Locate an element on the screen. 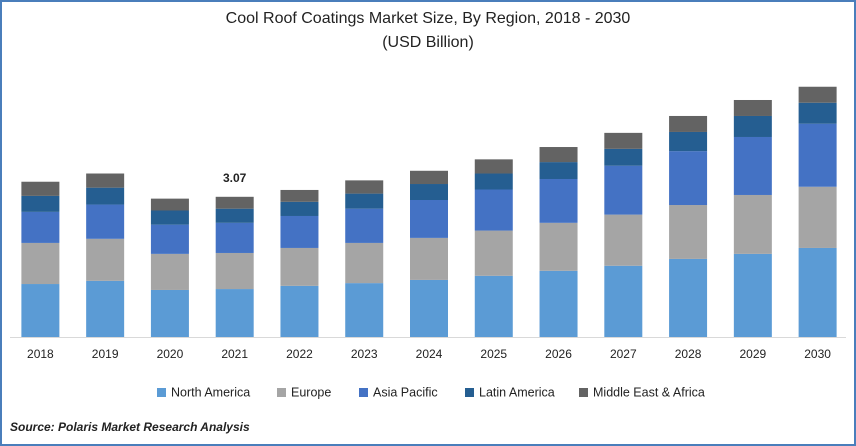 Image resolution: width=856 pixels, height=446 pixels. x-tick-label: 2022 is located at coordinates (299, 354).